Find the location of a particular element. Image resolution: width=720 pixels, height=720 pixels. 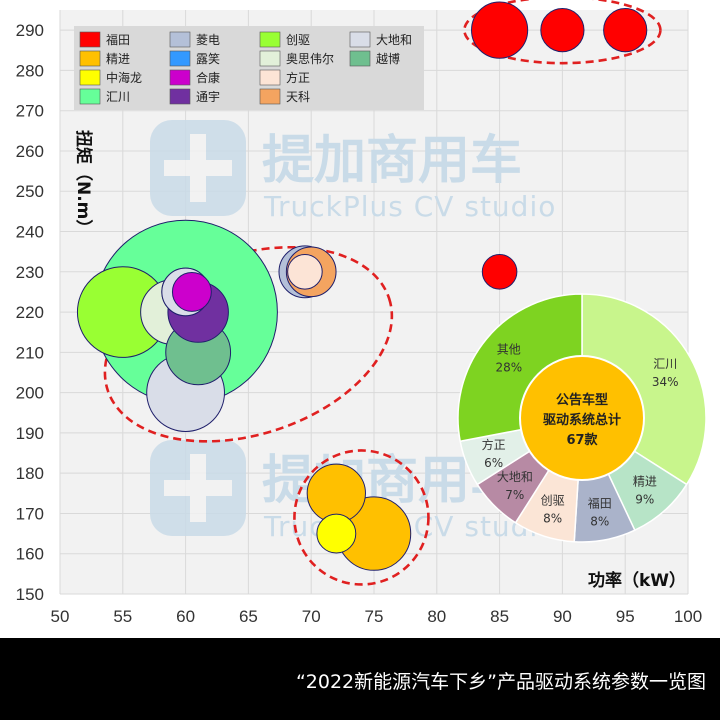

pie-center-text: 公告车型 is located at coordinates (582, 400).